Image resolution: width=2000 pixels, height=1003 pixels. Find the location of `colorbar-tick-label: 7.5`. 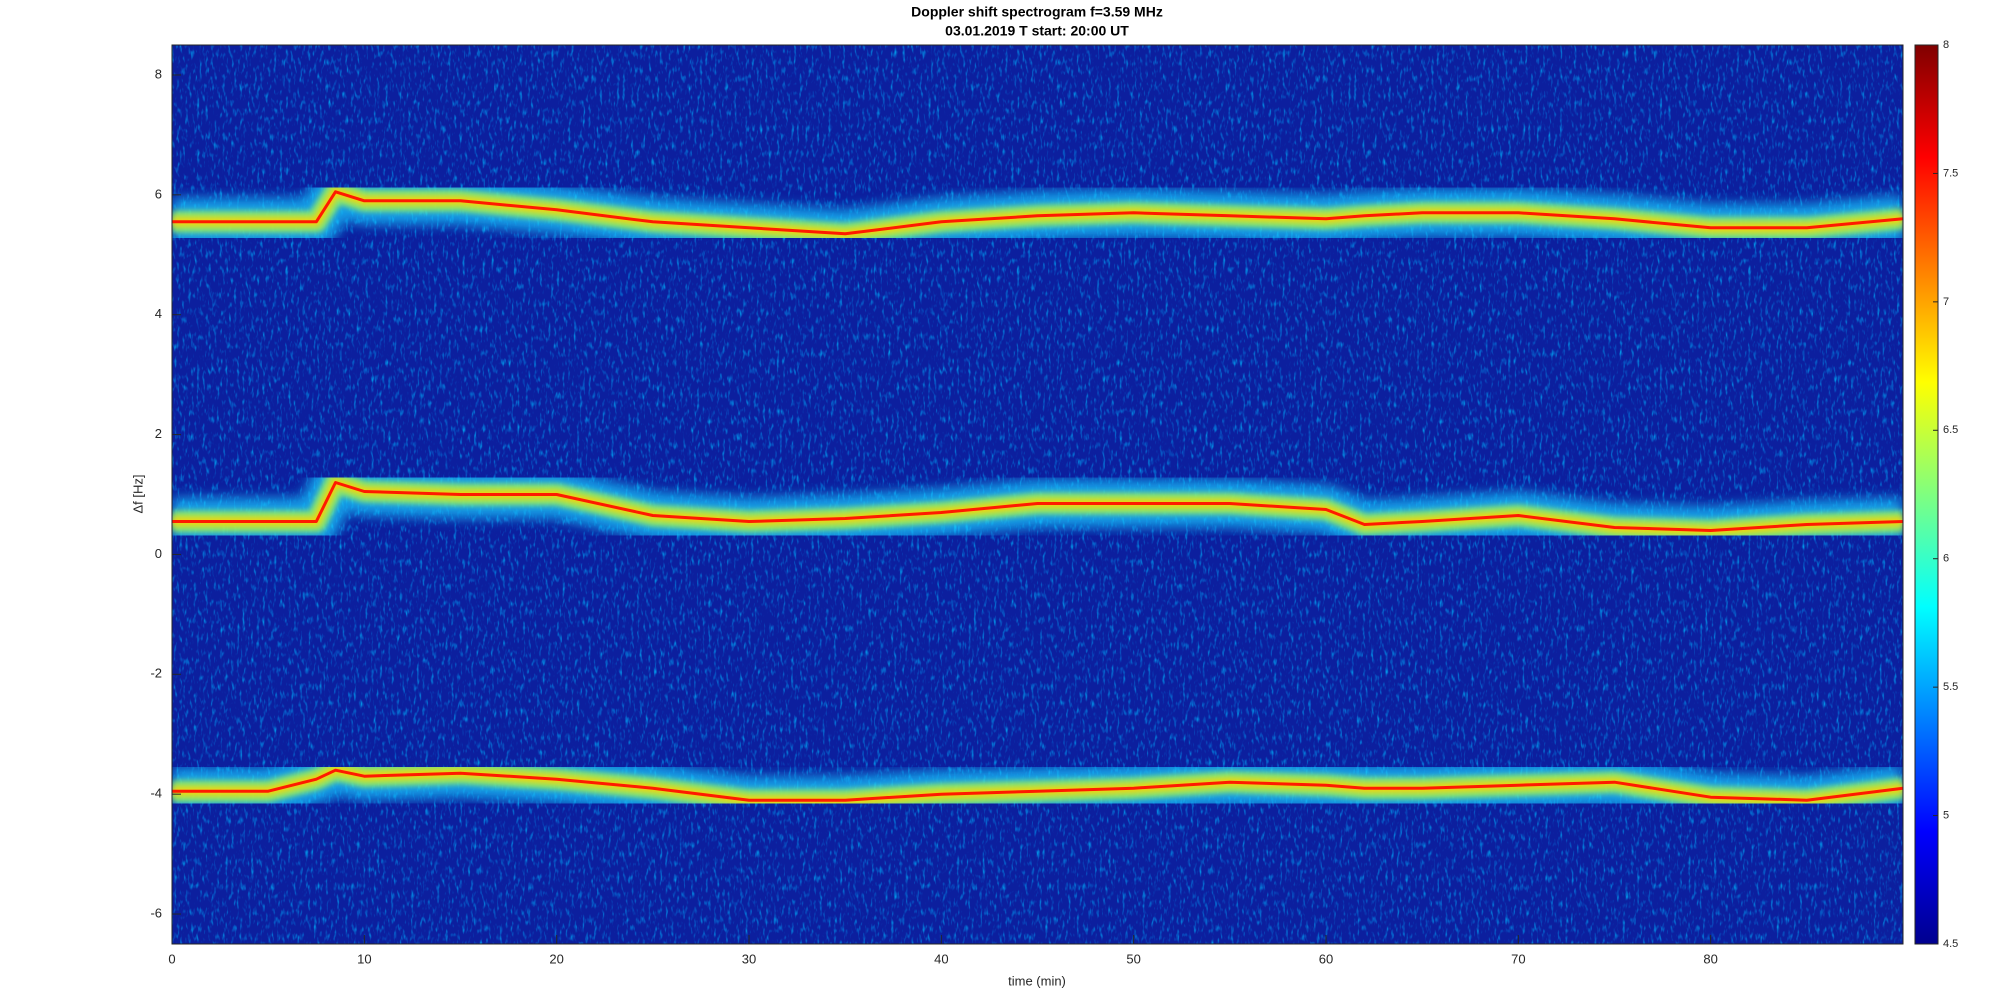

colorbar-tick-label: 7.5 is located at coordinates (1950, 173).